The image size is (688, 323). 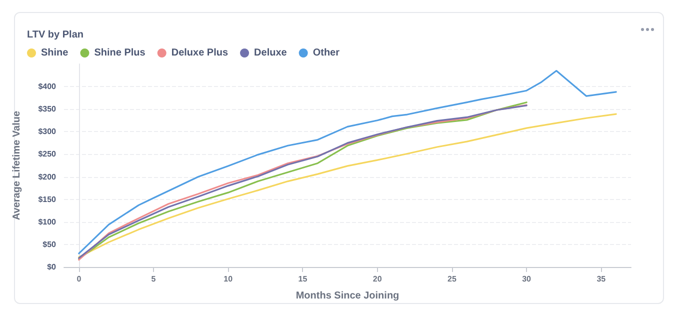 I want to click on y-tick-label: $350, so click(x=47, y=109).